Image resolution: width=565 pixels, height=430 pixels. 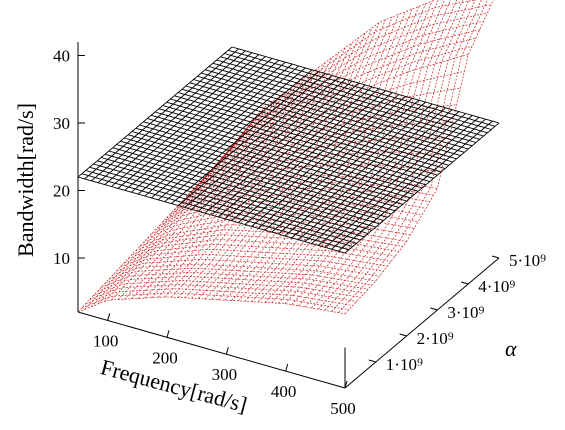 What do you see at coordinates (496, 286) in the screenshot?
I see `y-tick-label: 4·10⁹` at bounding box center [496, 286].